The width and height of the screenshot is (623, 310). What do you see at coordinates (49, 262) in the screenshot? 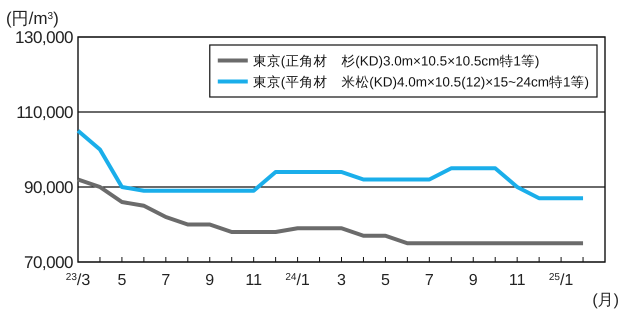
I see `y-tick-label: 70,000` at bounding box center [49, 262].